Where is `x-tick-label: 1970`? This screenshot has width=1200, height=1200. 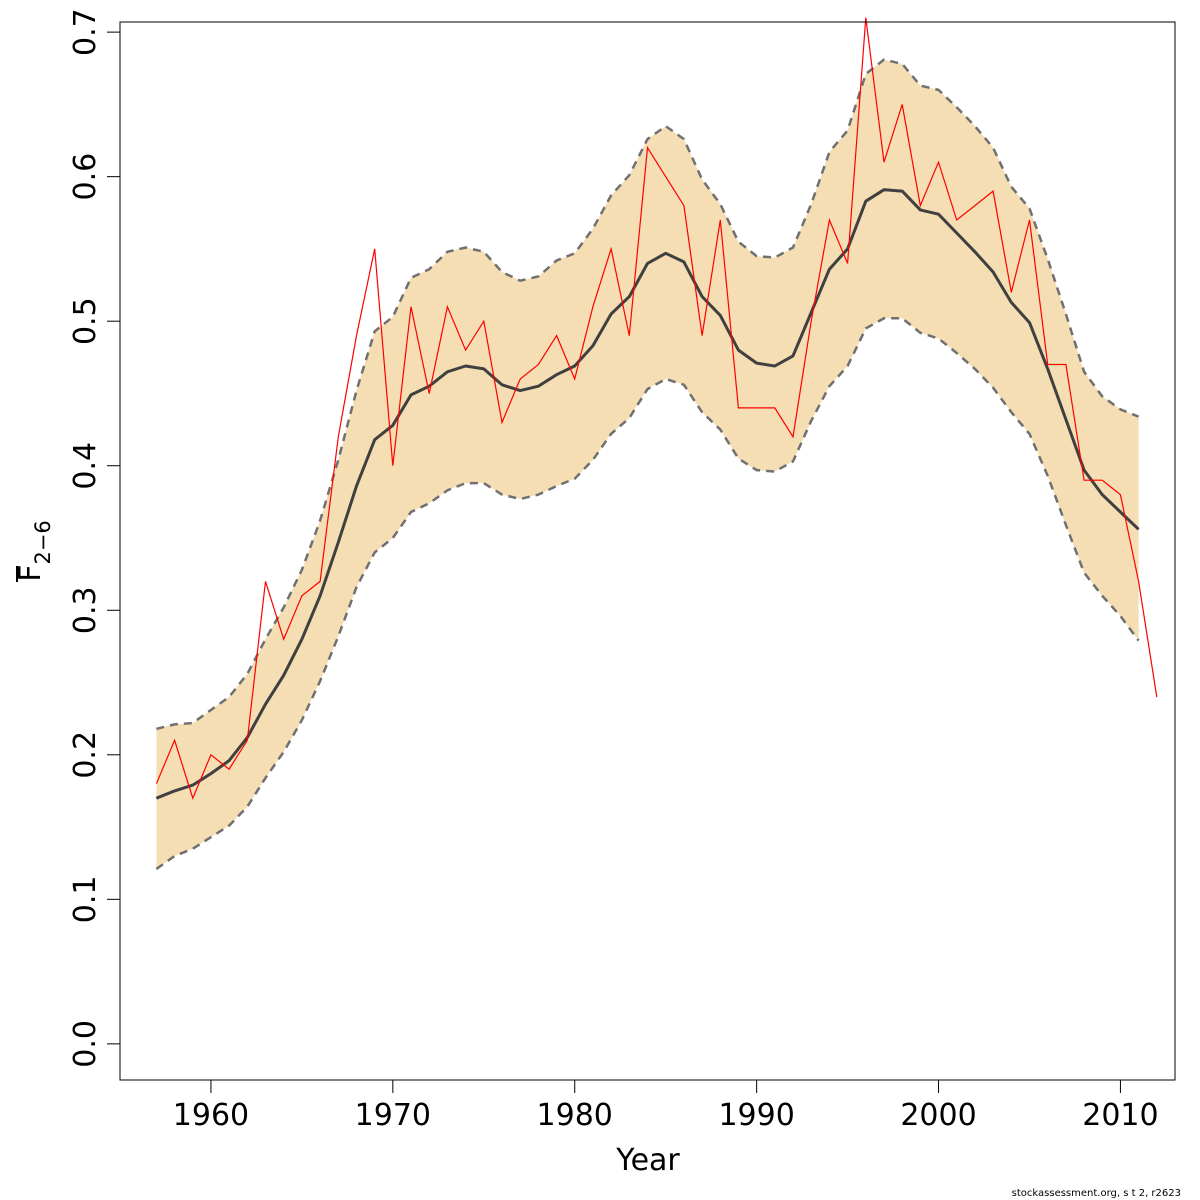 x-tick-label: 1970 is located at coordinates (393, 1115).